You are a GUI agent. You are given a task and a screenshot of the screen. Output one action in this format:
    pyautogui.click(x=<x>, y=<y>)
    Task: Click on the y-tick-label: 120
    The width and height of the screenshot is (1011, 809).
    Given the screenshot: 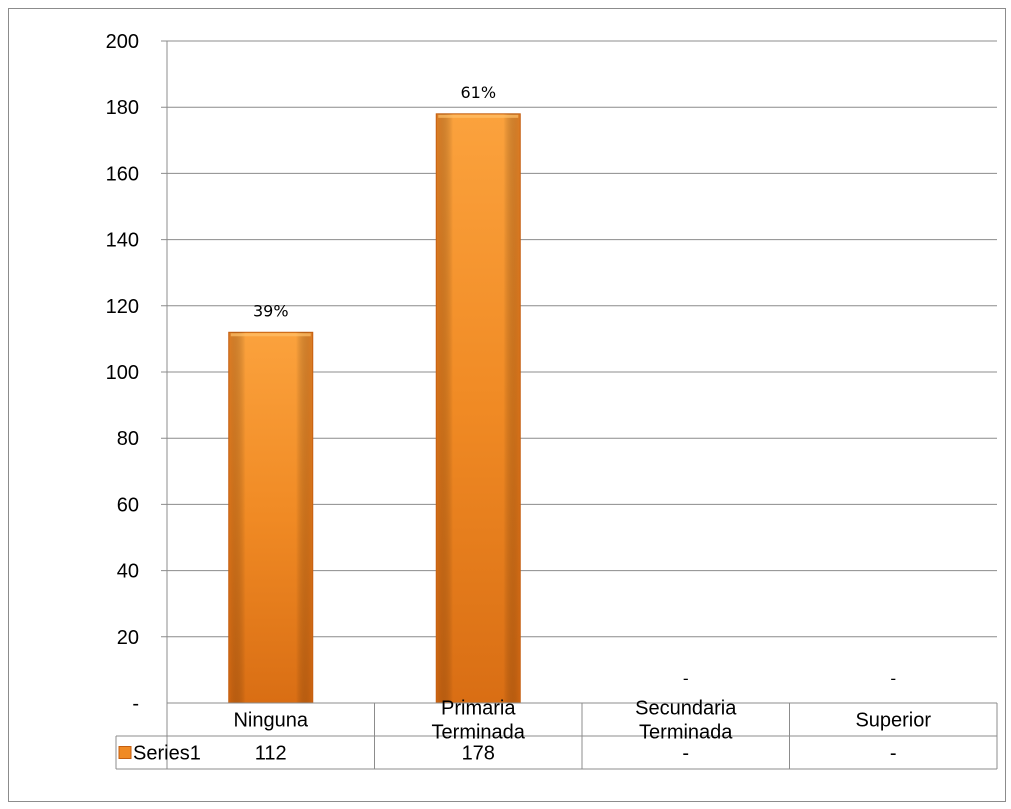 What is the action you would take?
    pyautogui.click(x=122, y=307)
    